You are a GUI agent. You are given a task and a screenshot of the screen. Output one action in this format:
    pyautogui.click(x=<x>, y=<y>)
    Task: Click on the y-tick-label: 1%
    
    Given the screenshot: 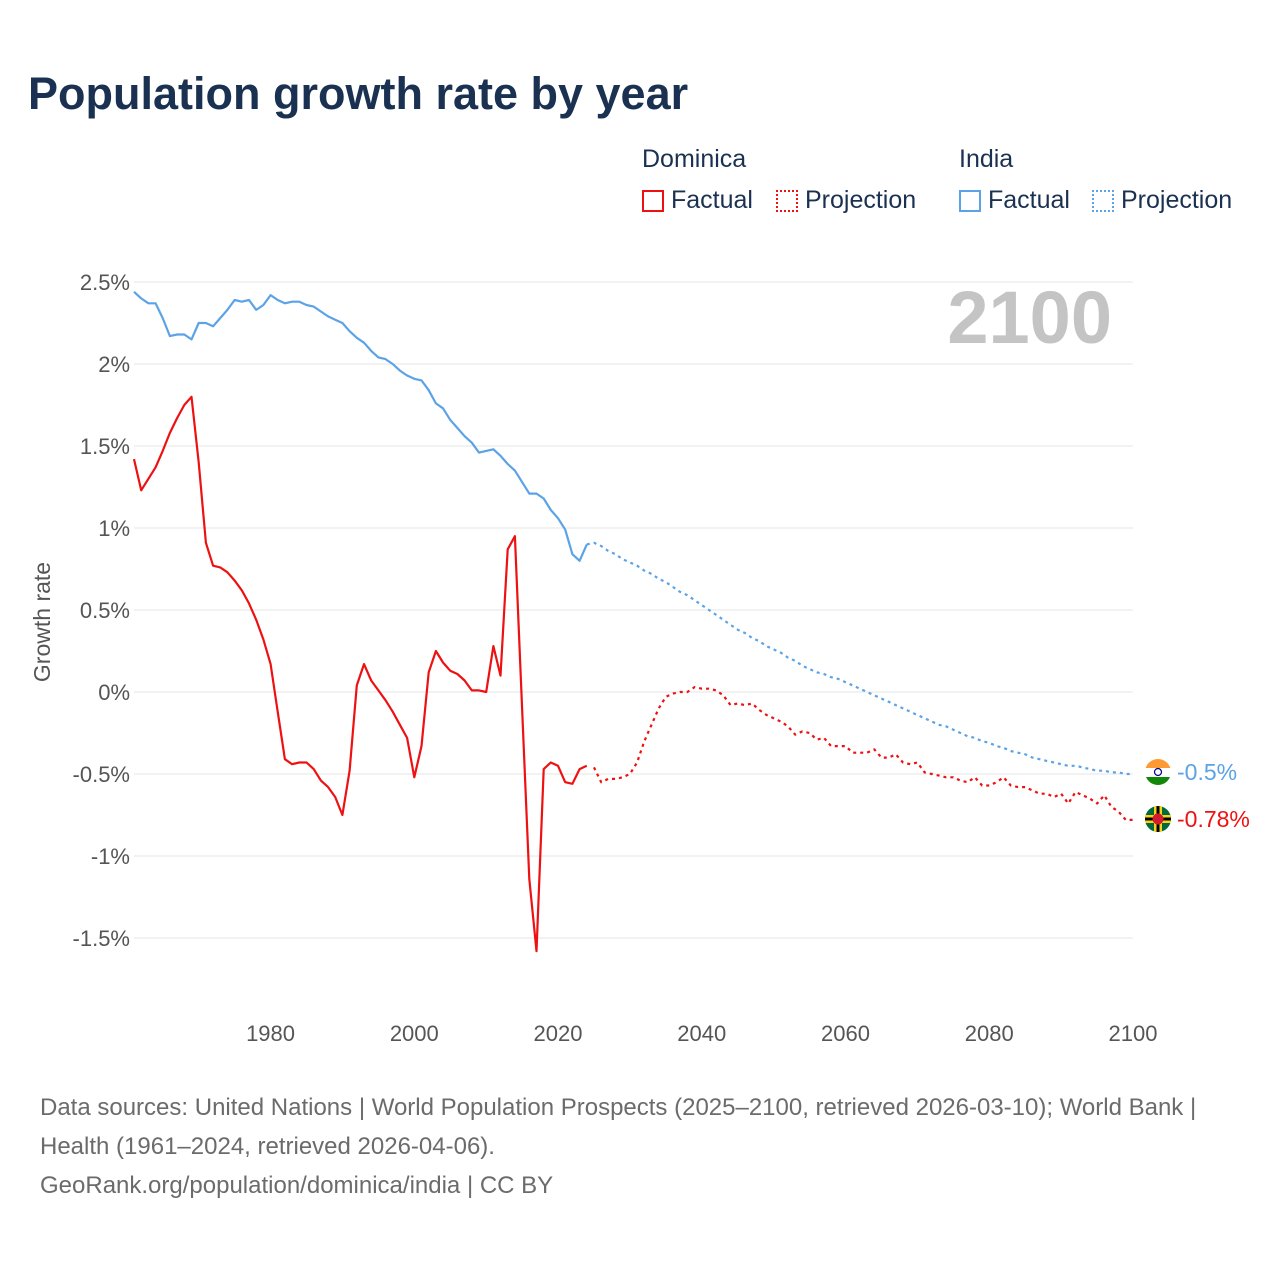 What is the action you would take?
    pyautogui.click(x=114, y=528)
    